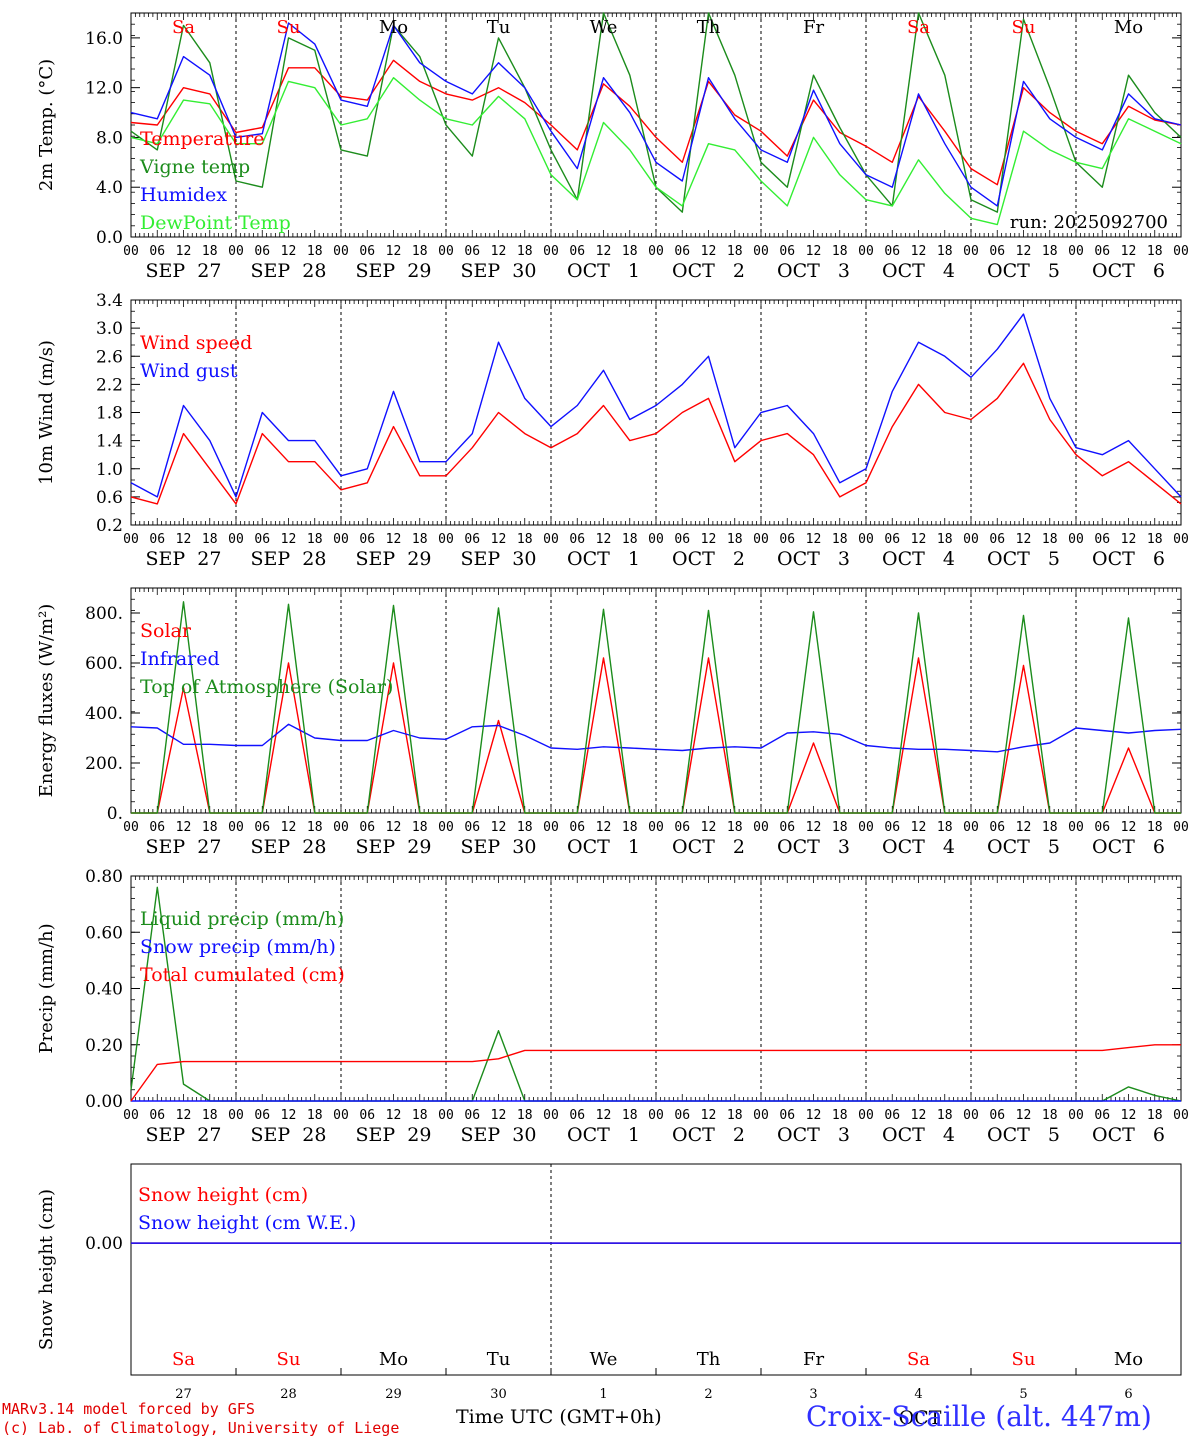  Describe the element at coordinates (196, 343) in the screenshot. I see `legend-entry: Wind speed` at that location.